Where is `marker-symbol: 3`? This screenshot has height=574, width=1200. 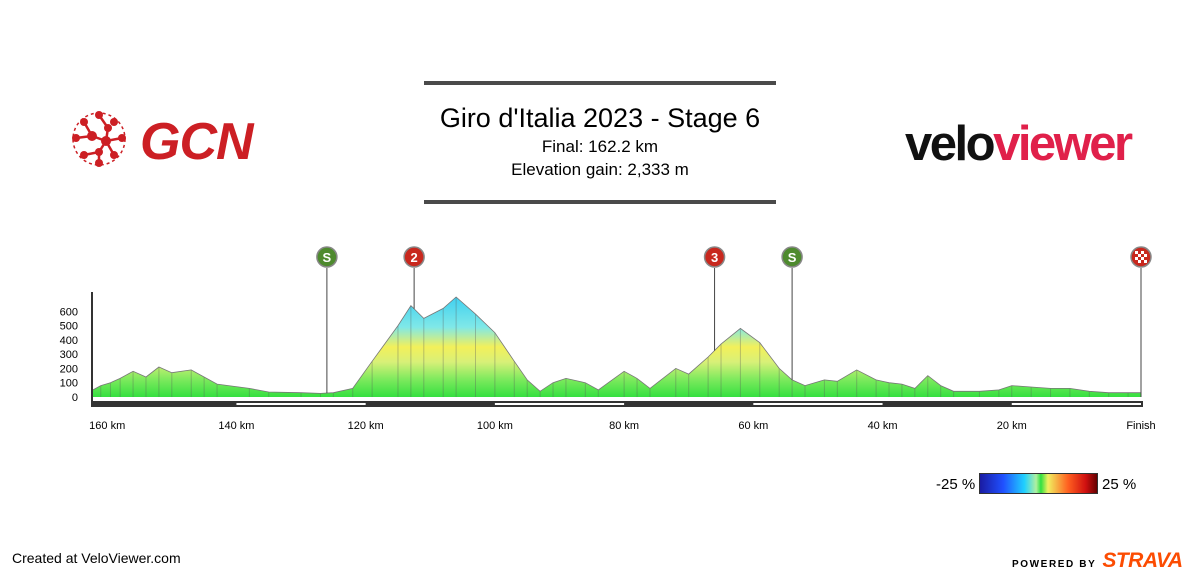
marker-symbol: 3 is located at coordinates (714, 257).